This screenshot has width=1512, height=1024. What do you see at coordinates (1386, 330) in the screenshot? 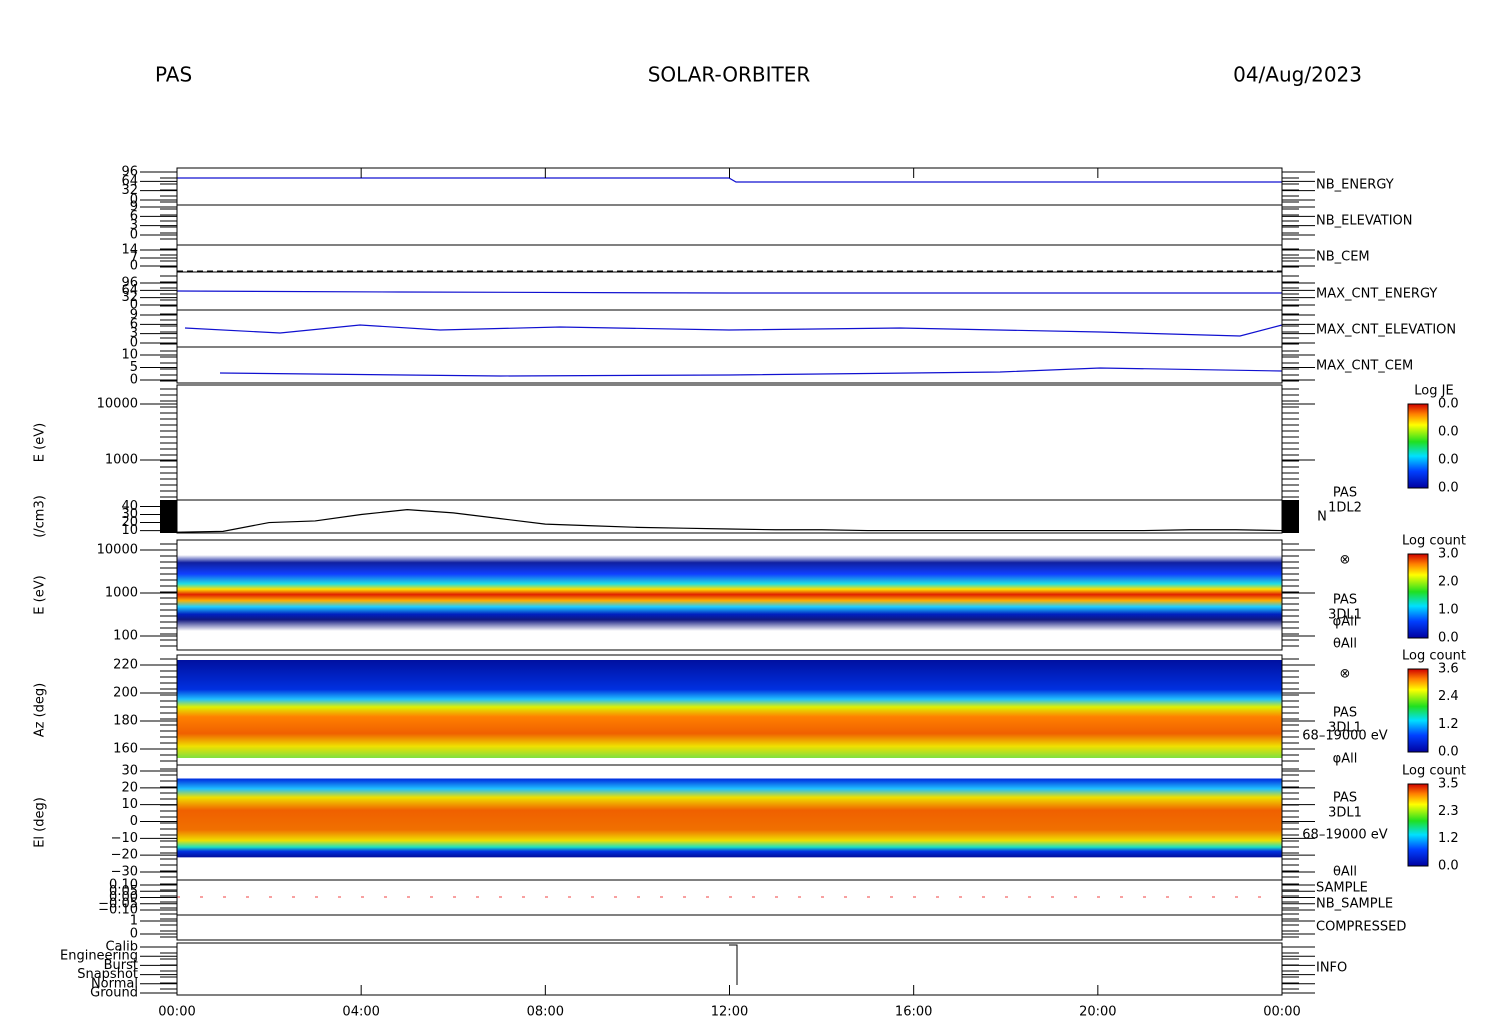
I see `panel-label: MAX_CNT_ELEVATION` at bounding box center [1386, 330].